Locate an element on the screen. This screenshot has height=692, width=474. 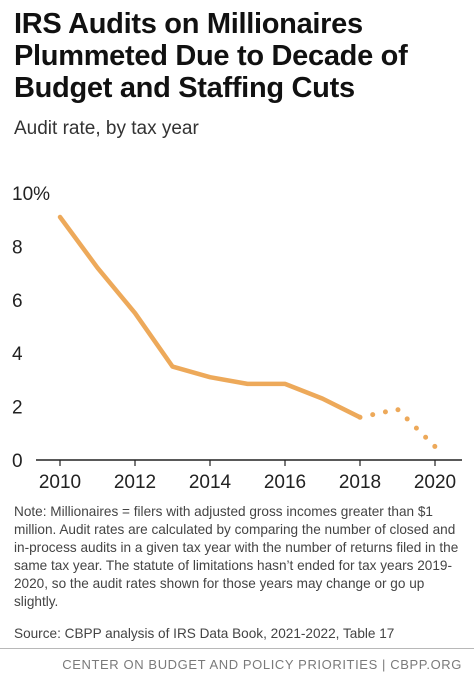
x-tick-label: 2010 is located at coordinates (60, 482).